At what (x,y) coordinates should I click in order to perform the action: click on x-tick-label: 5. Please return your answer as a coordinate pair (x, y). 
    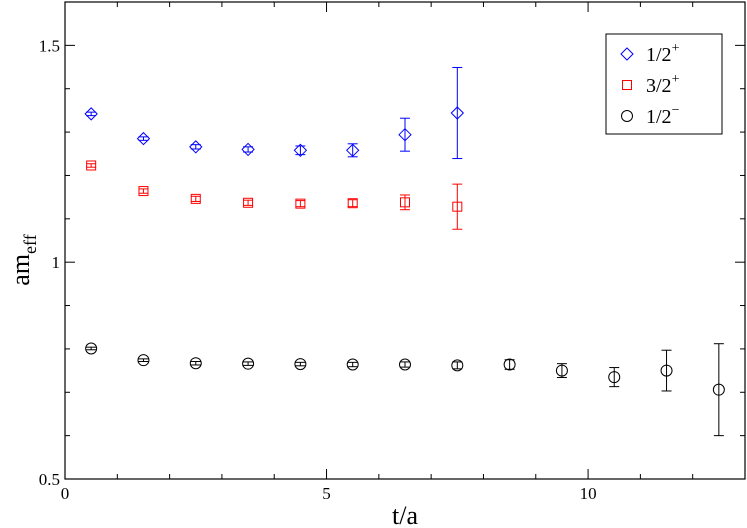
    Looking at the image, I should click on (326, 493).